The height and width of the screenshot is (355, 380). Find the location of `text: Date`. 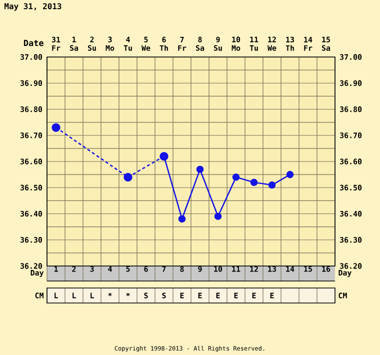

text: Date is located at coordinates (34, 43).